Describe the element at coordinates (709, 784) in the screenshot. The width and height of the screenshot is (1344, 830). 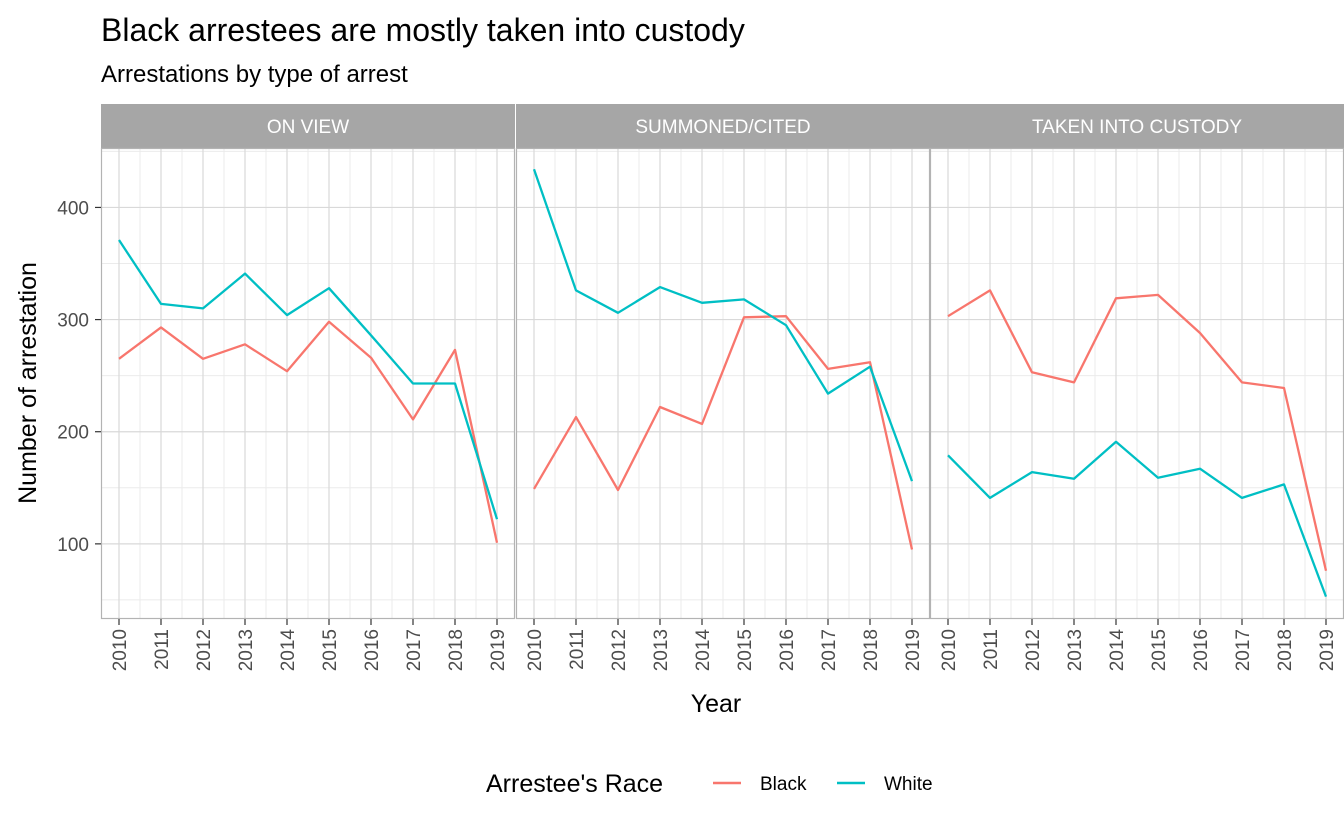
I see `legend: Arrestee's Race Black White` at that location.